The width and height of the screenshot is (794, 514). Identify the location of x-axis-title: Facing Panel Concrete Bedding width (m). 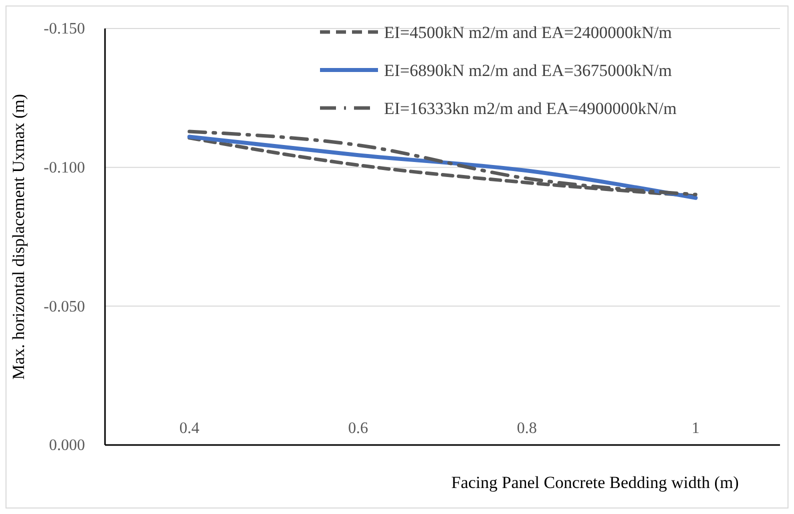
(595, 482).